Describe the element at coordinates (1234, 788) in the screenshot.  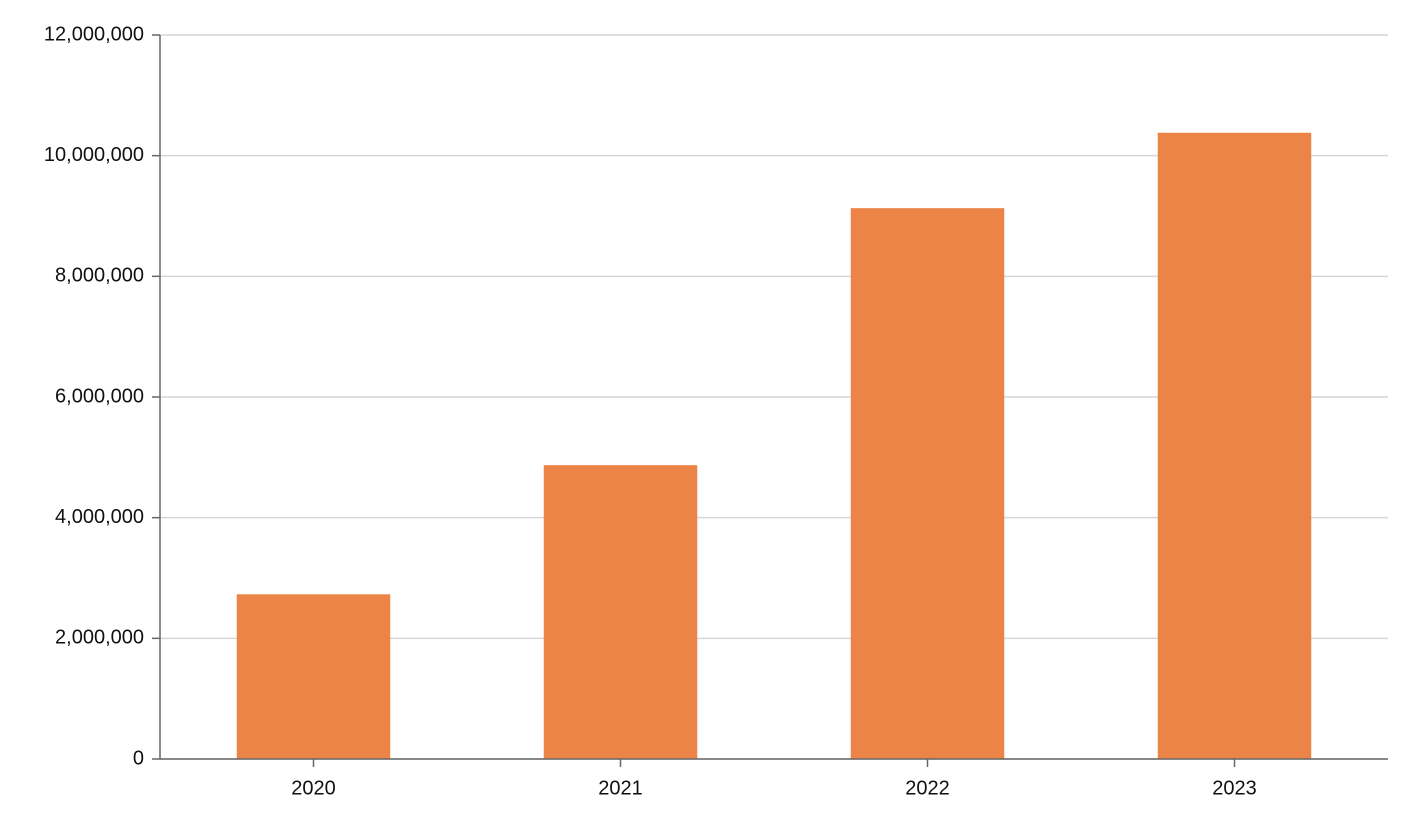
I see `x-tick-label: 2023` at that location.